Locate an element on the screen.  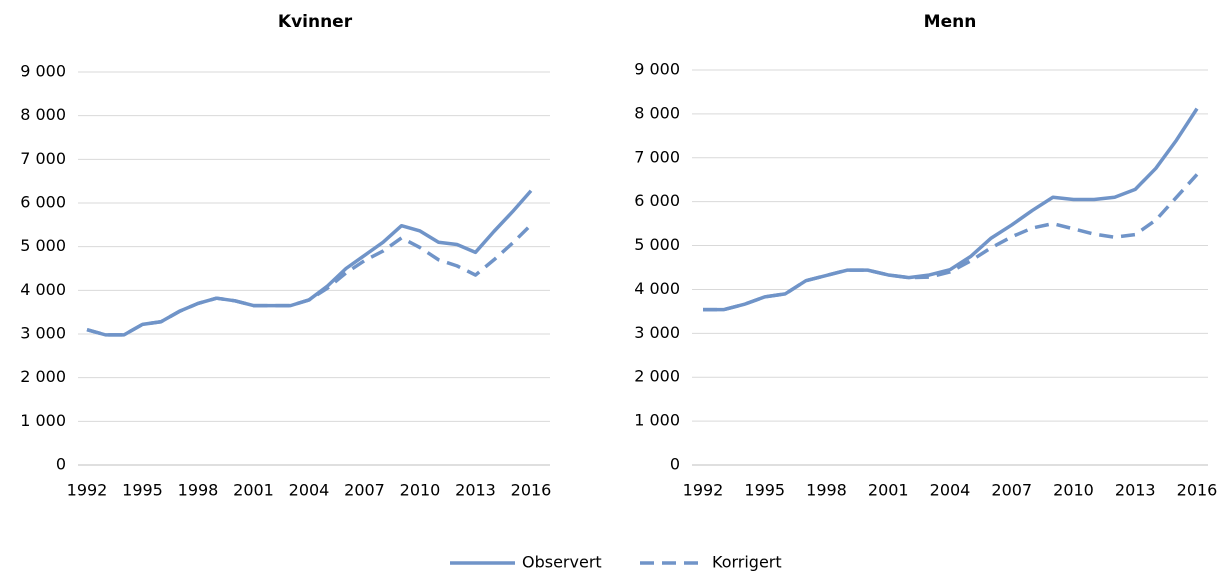
chart-title: Menn is located at coordinates (950, 22).